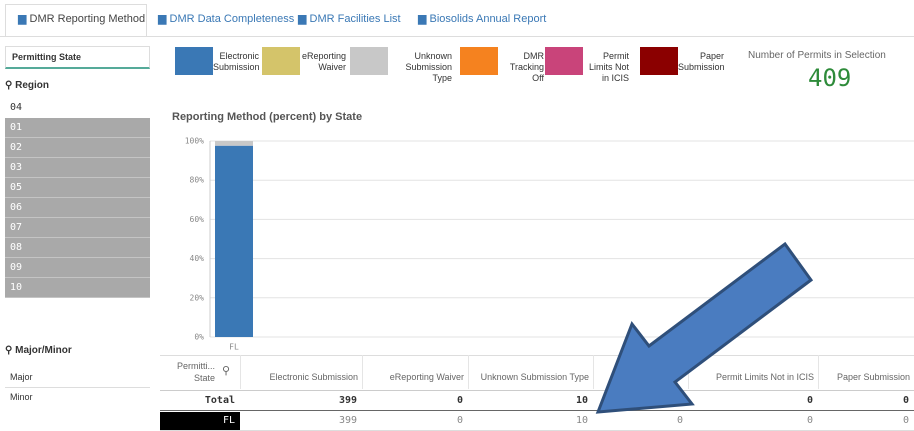  I want to click on table-header-bg, so click(537, 373).